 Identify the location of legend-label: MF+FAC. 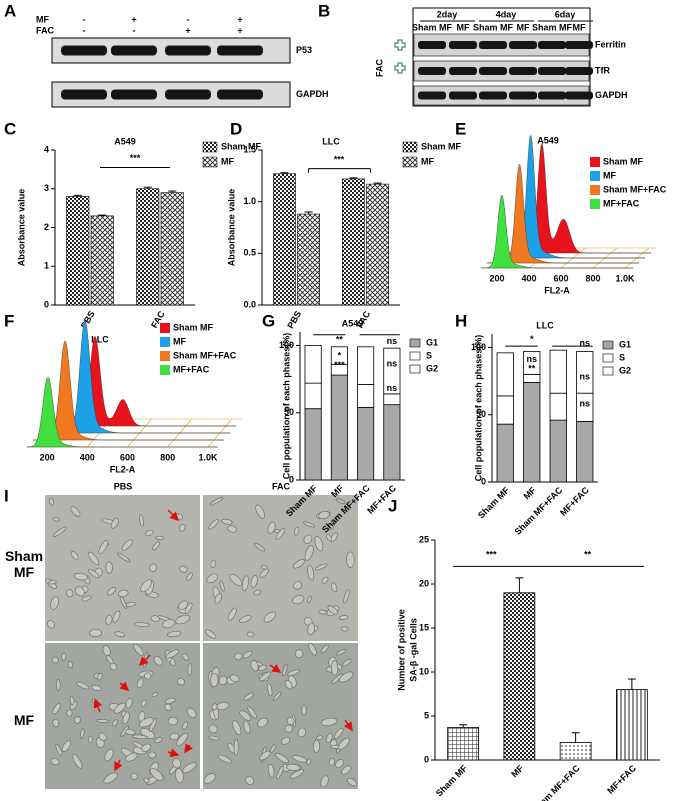
(621, 203).